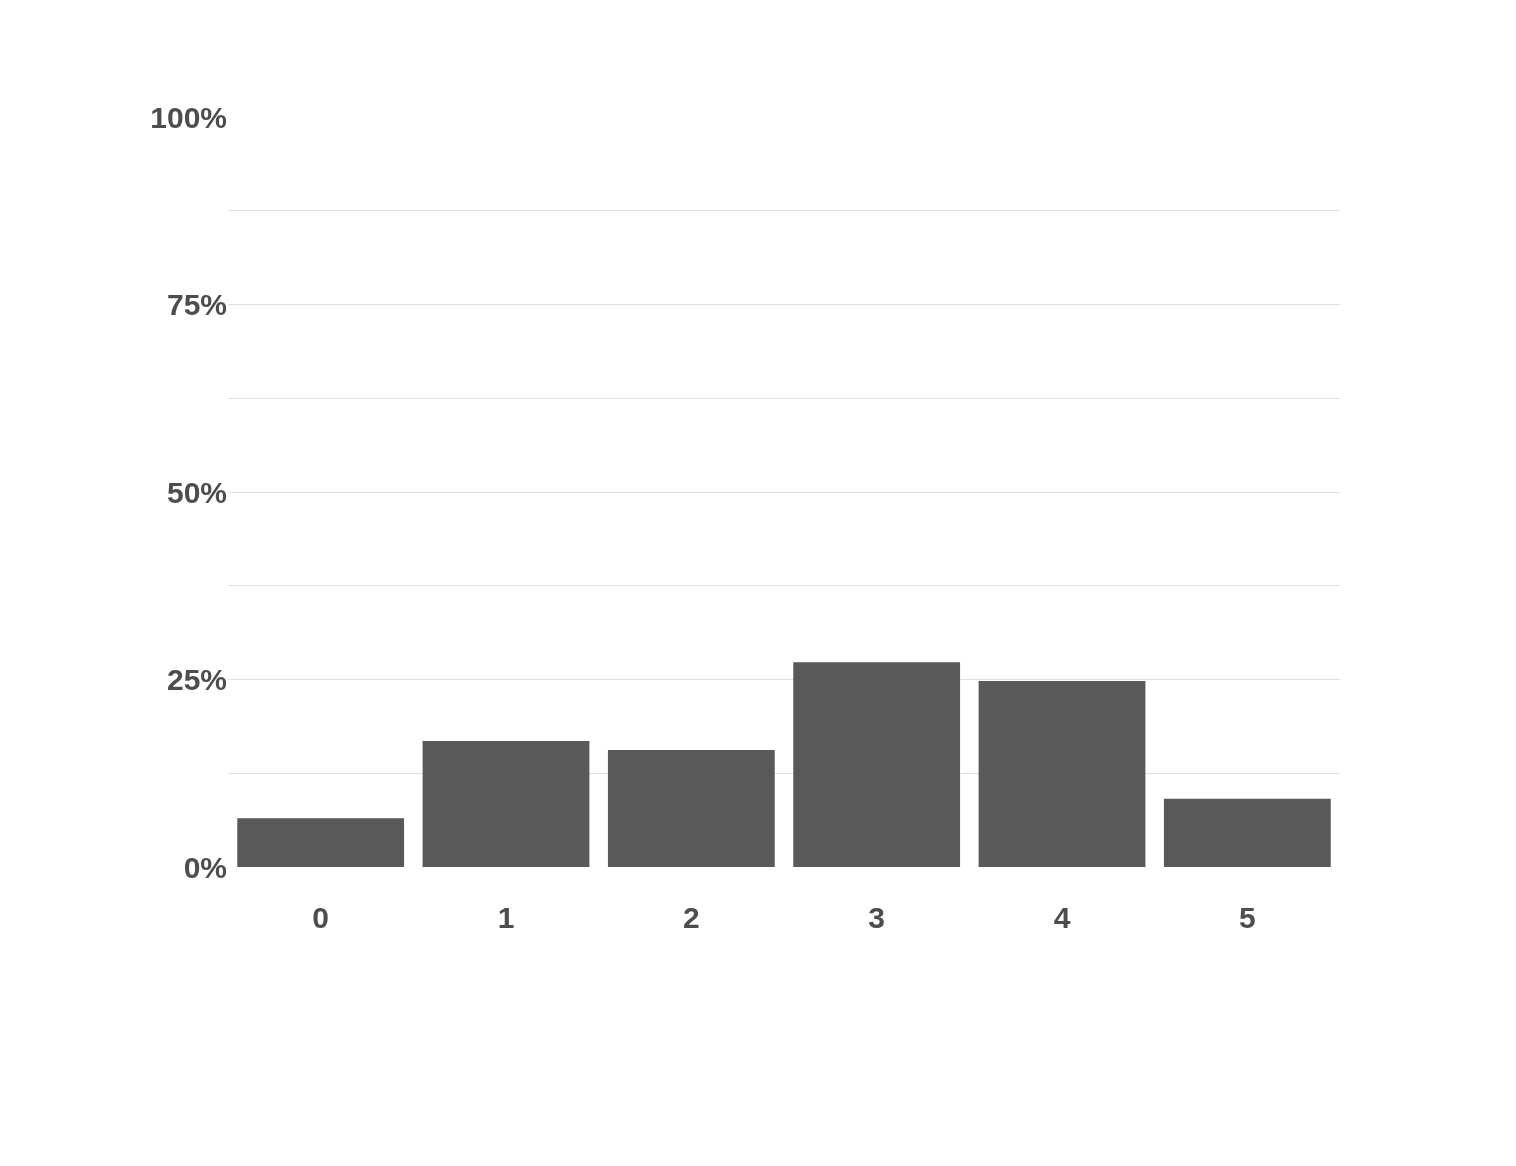  Describe the element at coordinates (321, 917) in the screenshot. I see `x-tick-label: 0` at that location.